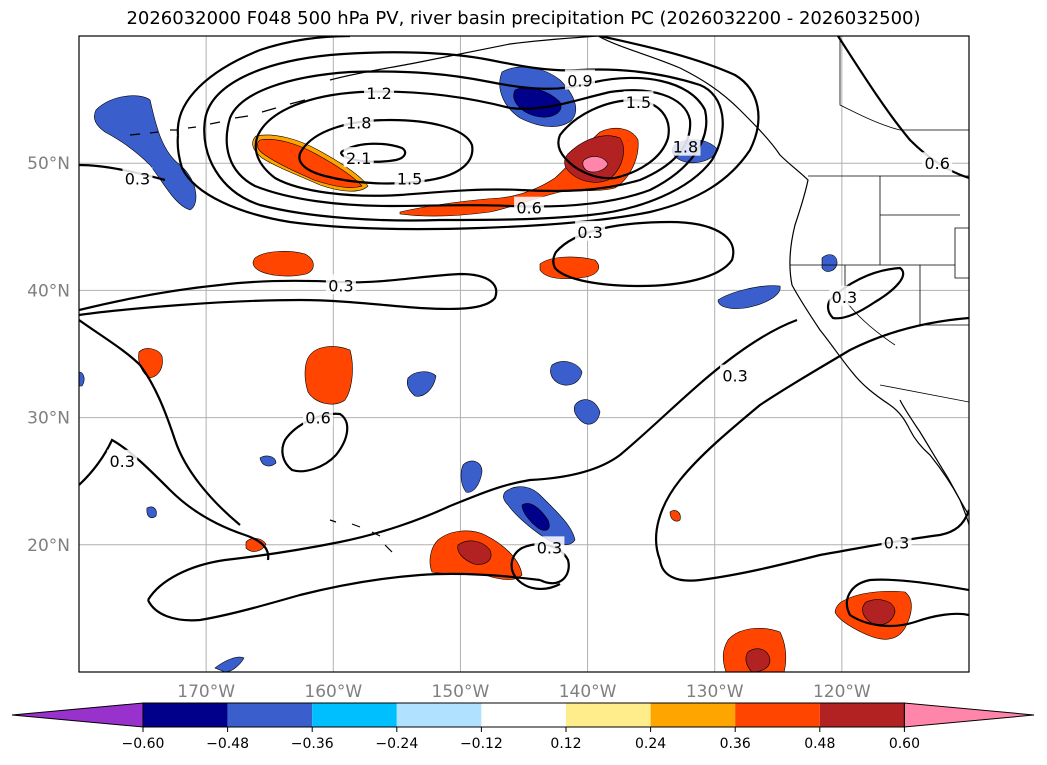 The height and width of the screenshot is (765, 1047). Describe the element at coordinates (842, 692) in the screenshot. I see `lon-tick-label: 120°W` at that location.